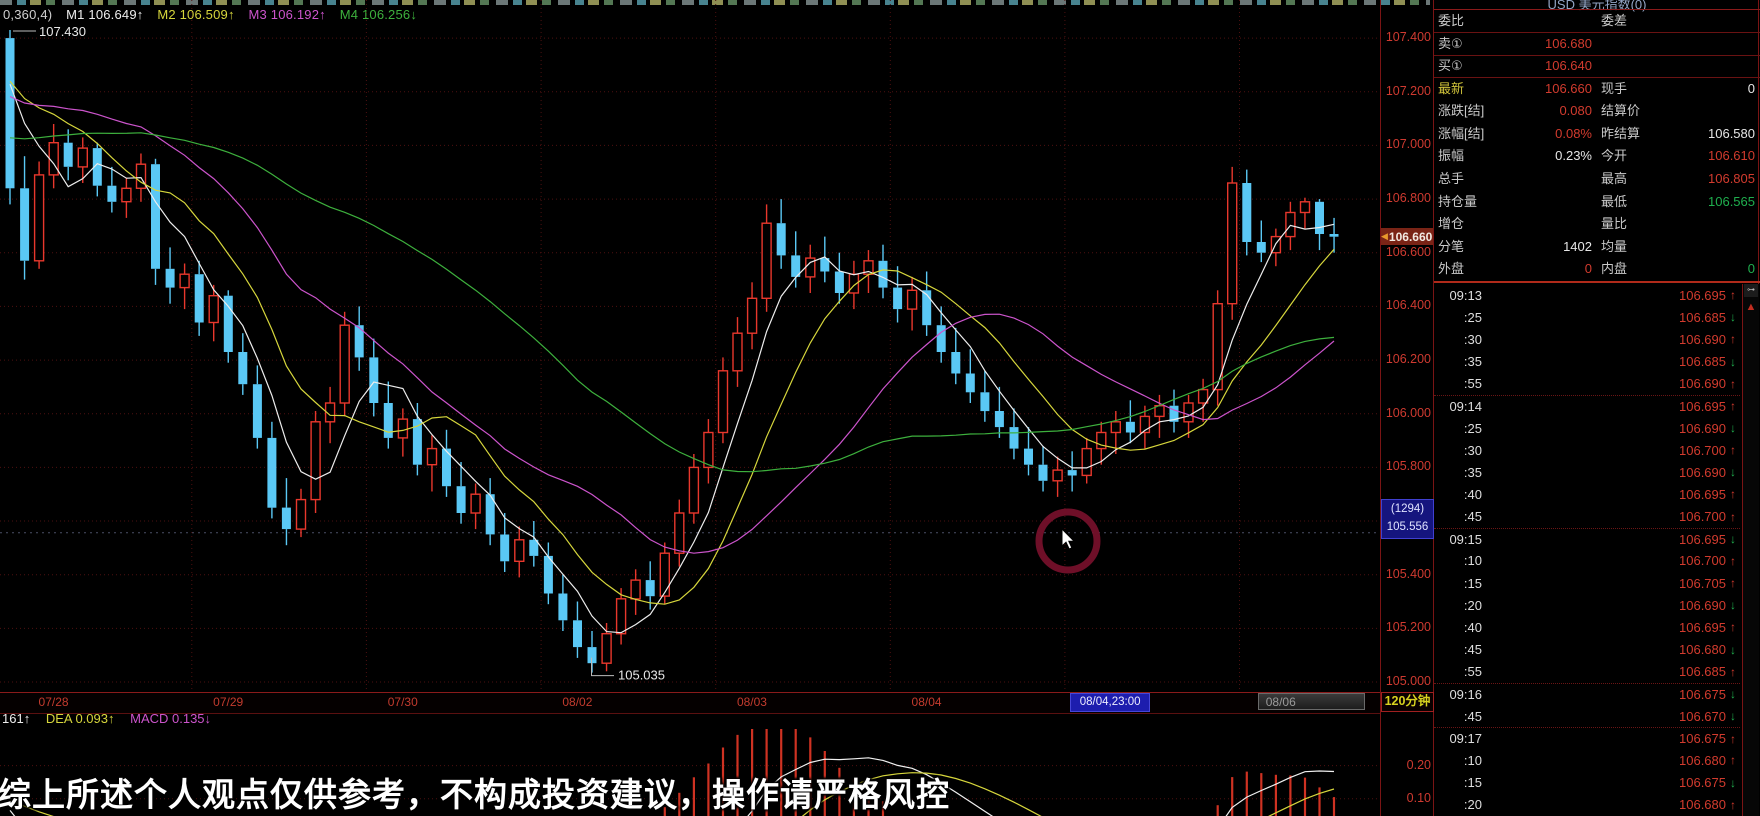 Image resolution: width=1760 pixels, height=816 pixels. Describe the element at coordinates (1451, 156) in the screenshot. I see `quote-label: 振幅` at that location.